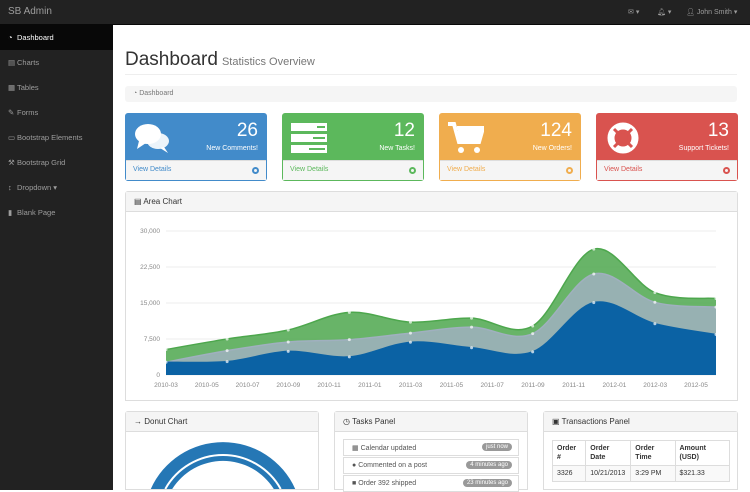 The width and height of the screenshot is (750, 492). I want to click on column-header: Amount (USD), so click(702, 453).